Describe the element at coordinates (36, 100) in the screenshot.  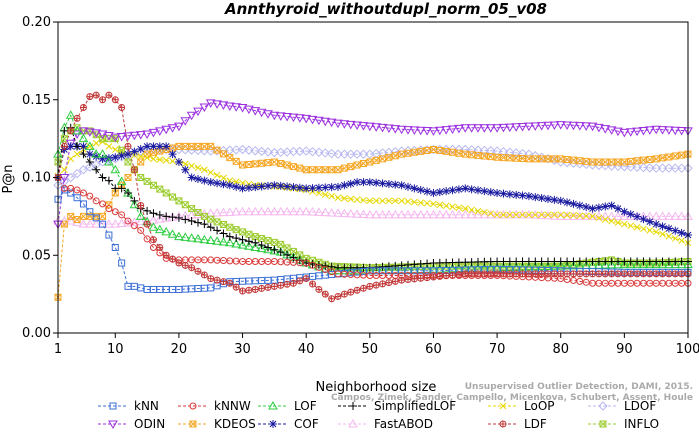
I see `y-tick-label: 0.15` at that location.